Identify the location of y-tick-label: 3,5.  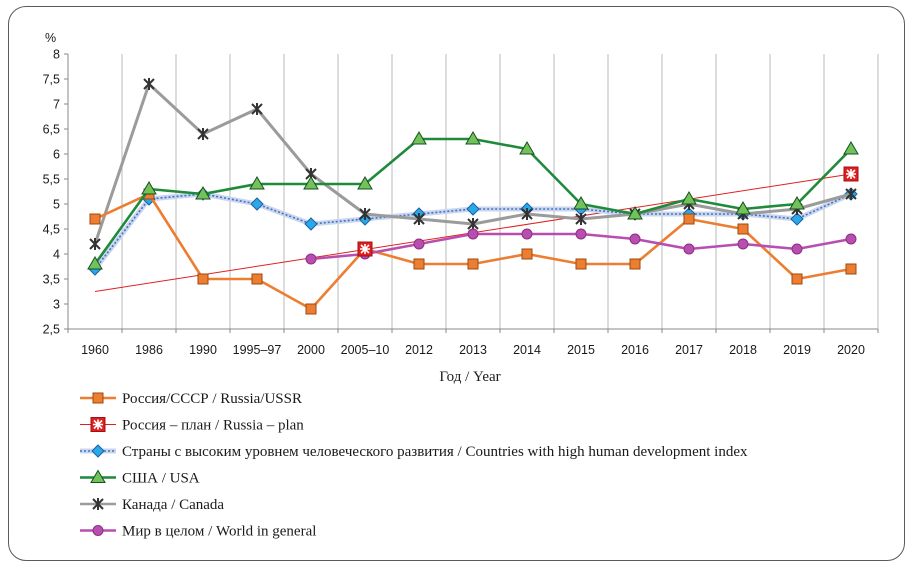
(51, 280).